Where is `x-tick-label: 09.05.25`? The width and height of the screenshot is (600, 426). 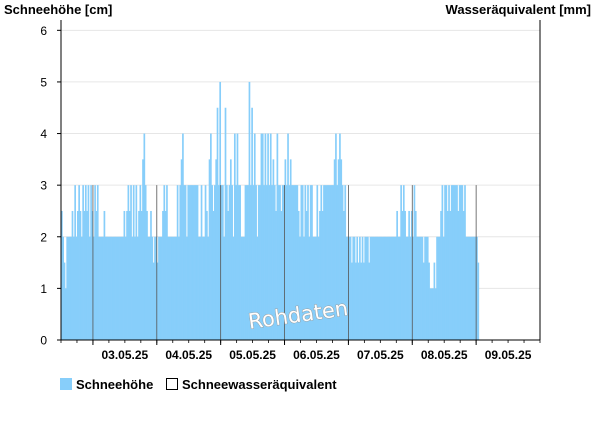 x-tick-label: 09.05.25 is located at coordinates (508, 355).